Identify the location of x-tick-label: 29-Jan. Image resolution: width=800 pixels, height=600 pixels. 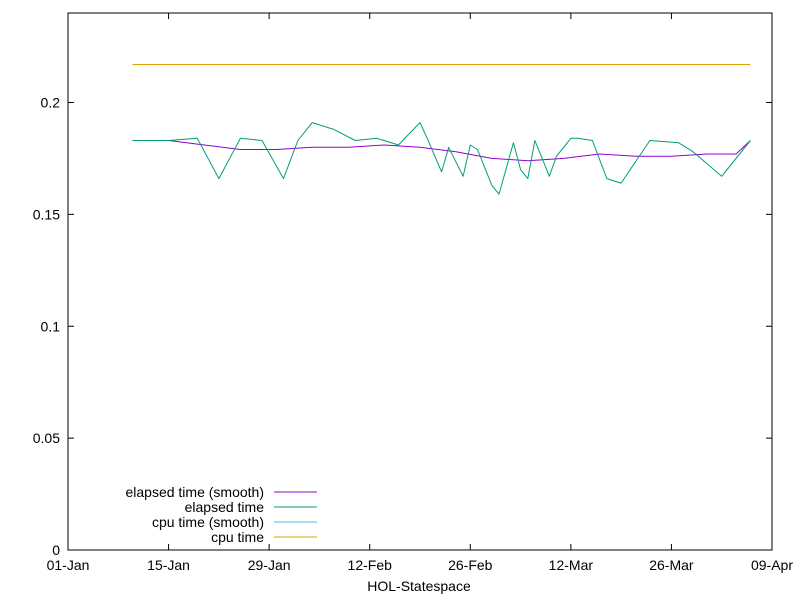
(269, 565).